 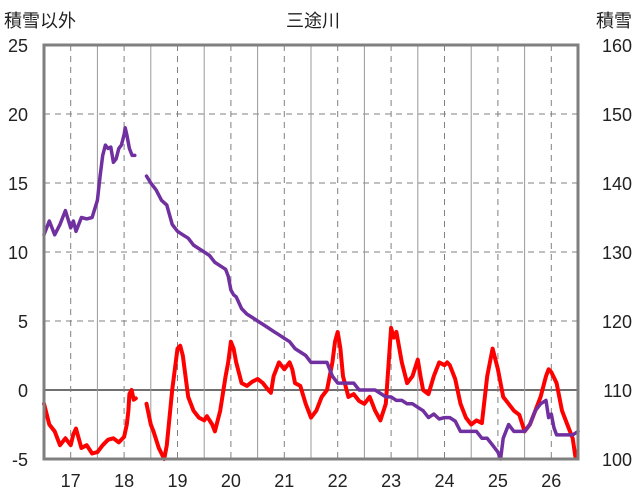 I want to click on x-tick-label: 17, so click(x=71, y=481).